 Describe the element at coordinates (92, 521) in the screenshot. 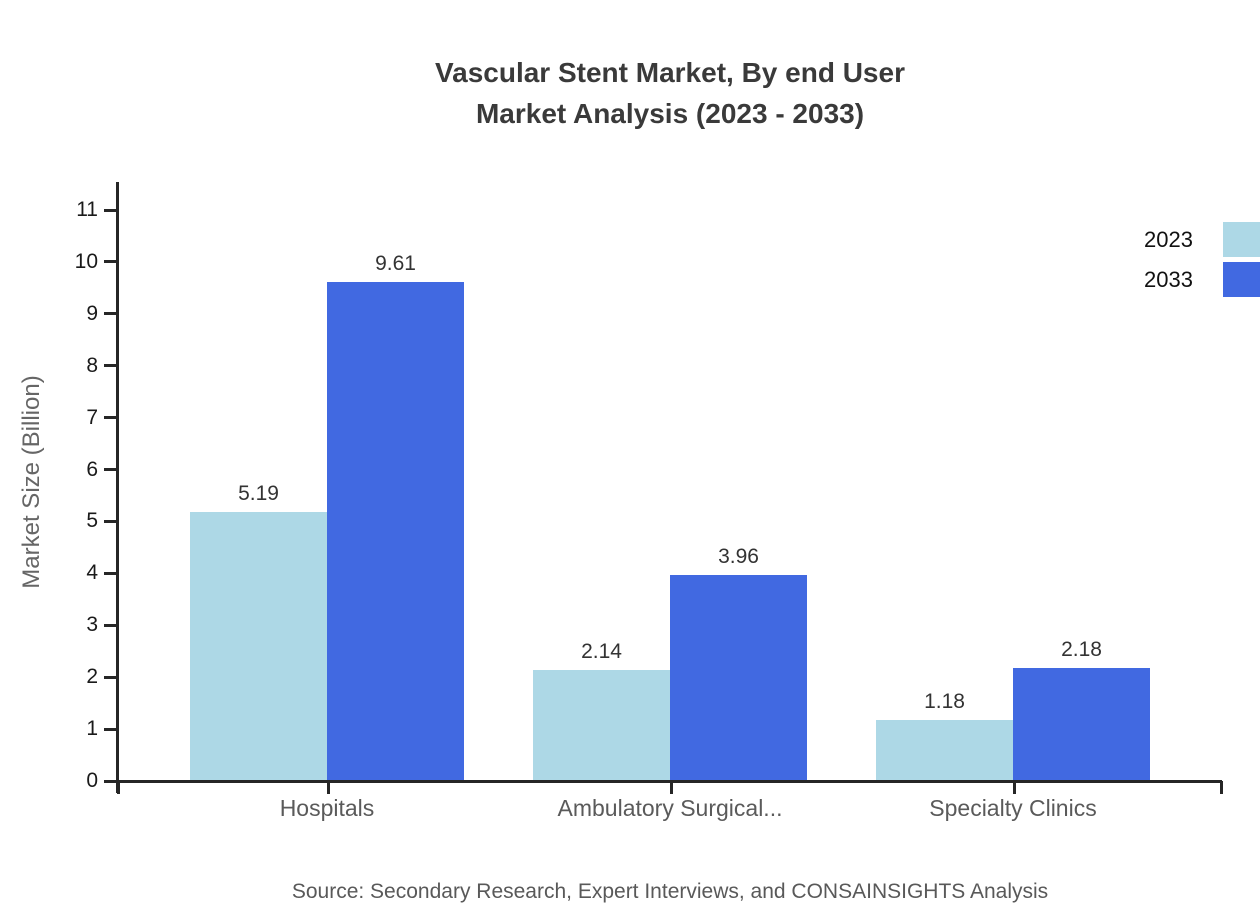

I see `y-tick-label: 5` at that location.